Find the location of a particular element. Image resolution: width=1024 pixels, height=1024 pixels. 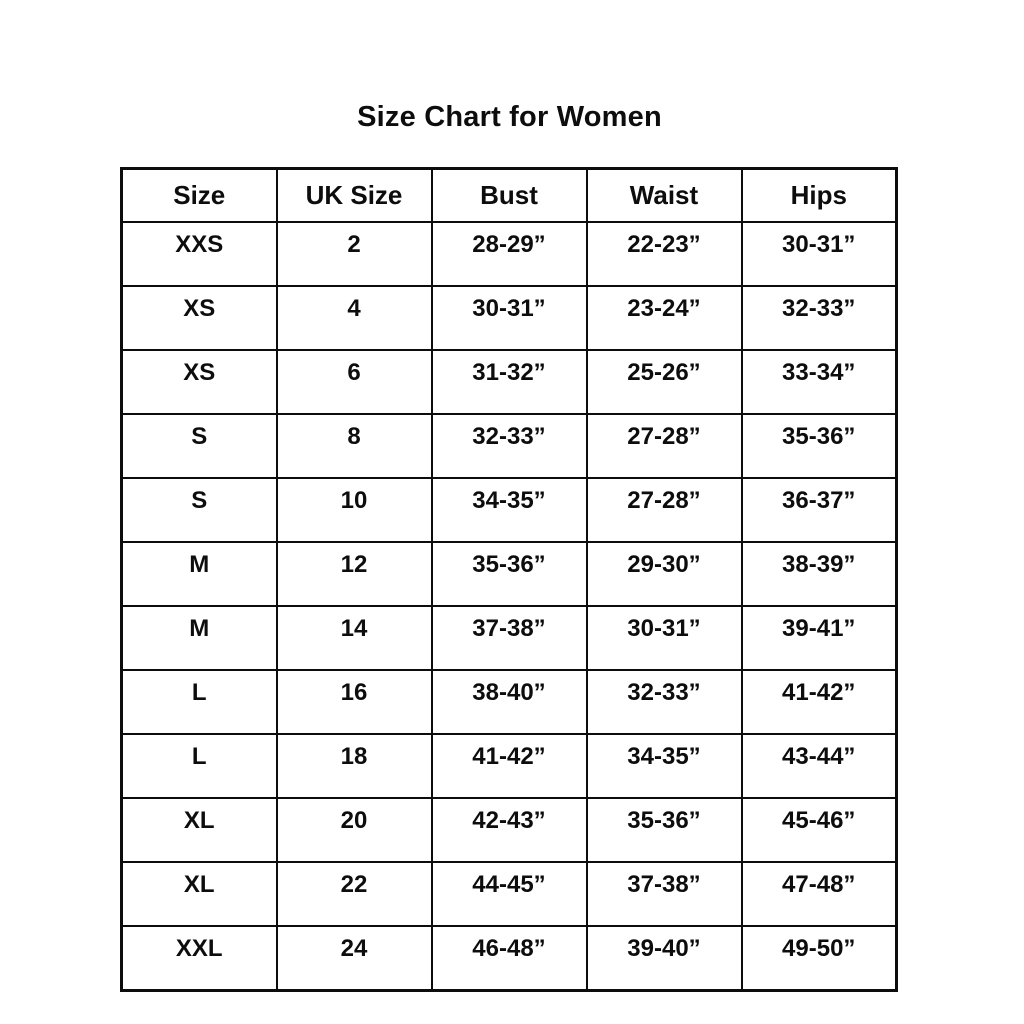

table-row: XS 4 30-31” 23-24” 32-33” is located at coordinates (509, 318).